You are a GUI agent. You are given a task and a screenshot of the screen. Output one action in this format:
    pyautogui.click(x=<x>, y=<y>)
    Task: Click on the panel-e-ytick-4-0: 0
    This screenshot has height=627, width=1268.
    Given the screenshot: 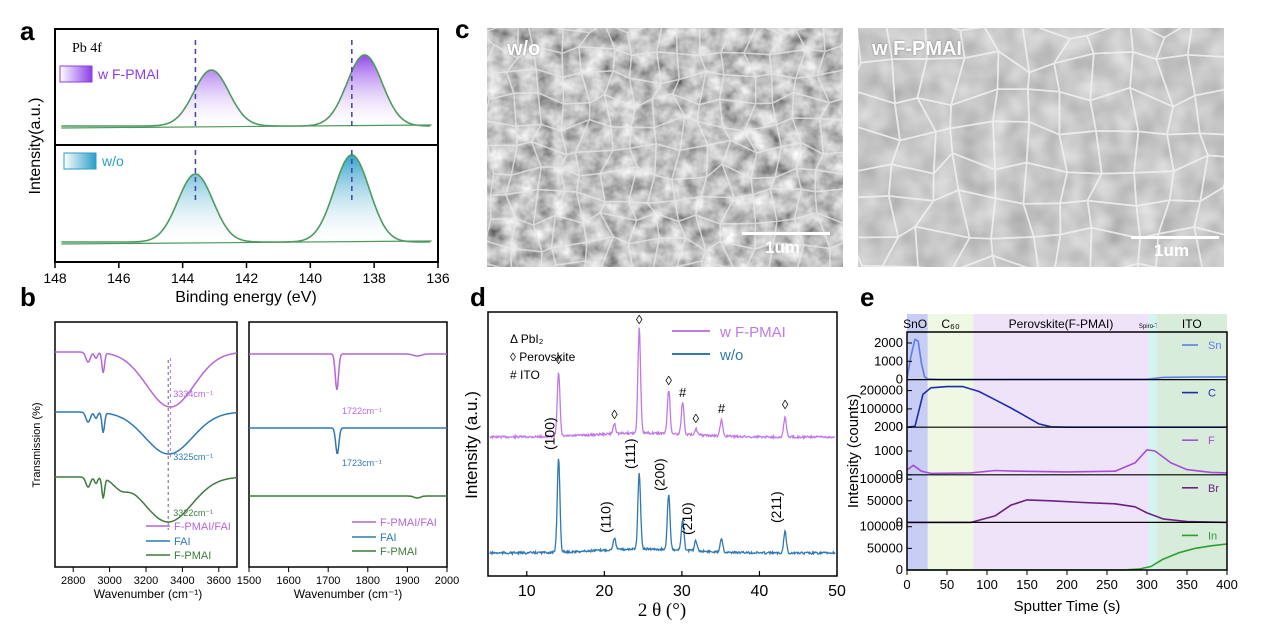 What is the action you would take?
    pyautogui.click(x=899, y=569)
    